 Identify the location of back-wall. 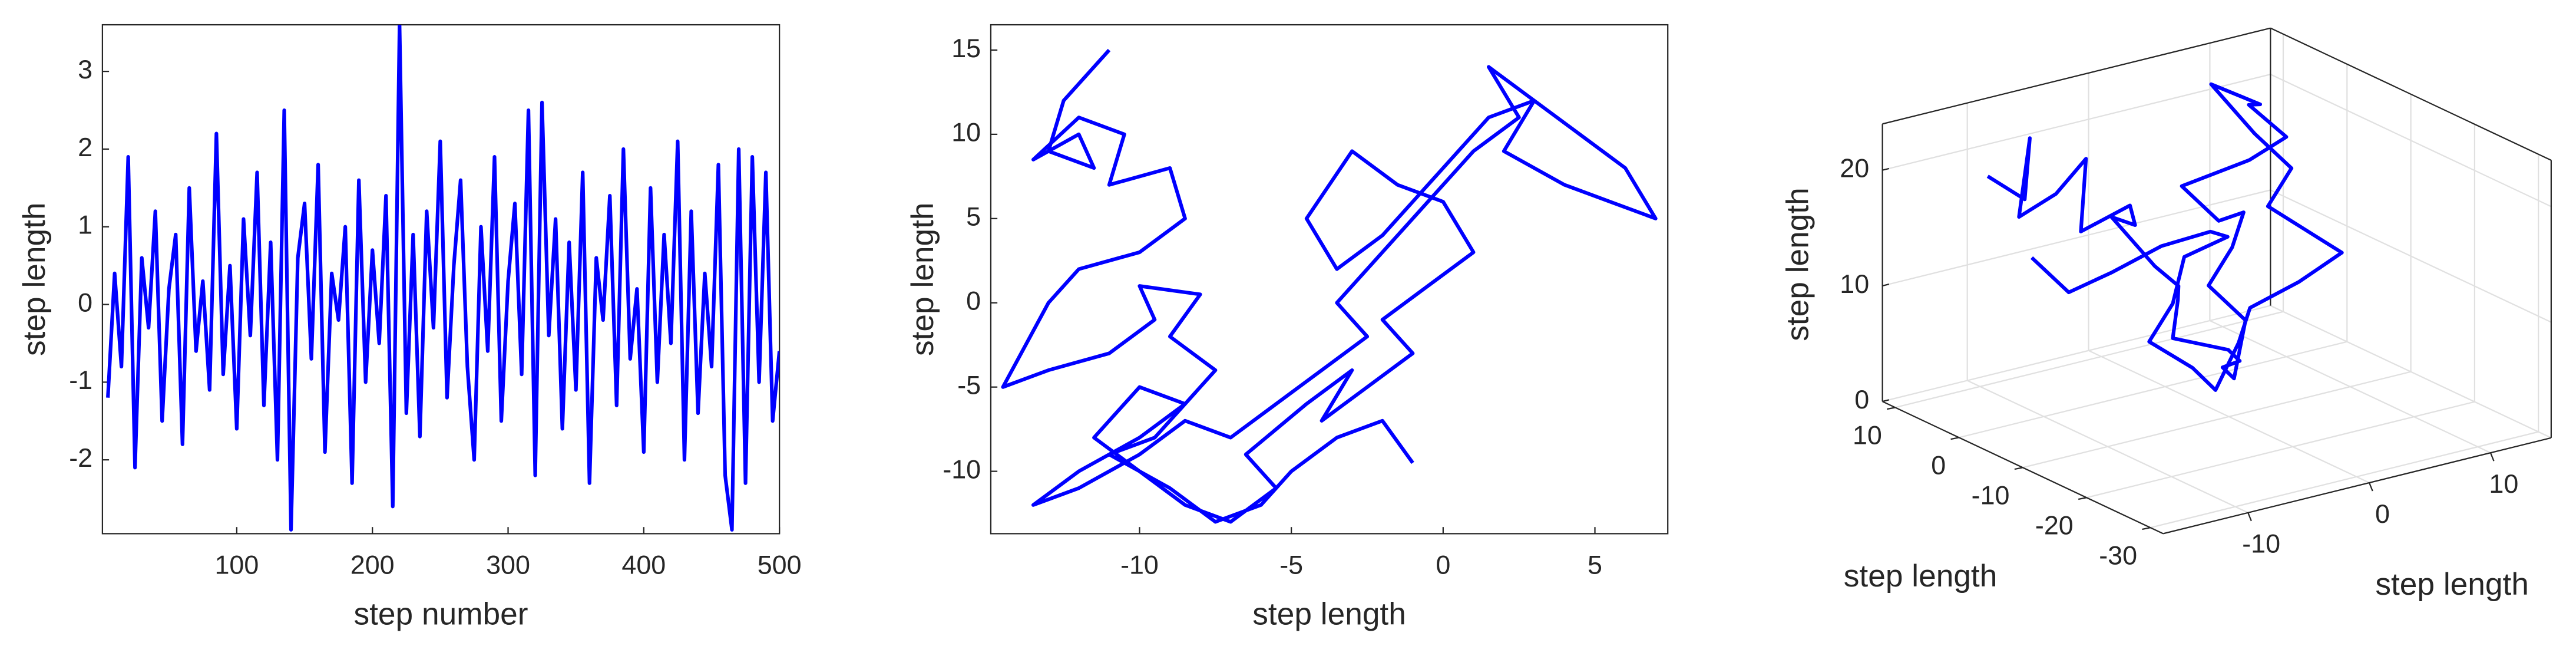
(2076, 215).